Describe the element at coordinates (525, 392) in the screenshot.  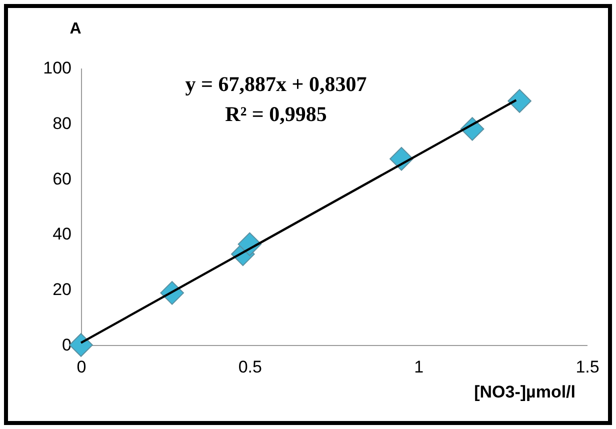
I see `x-axis-title: [NO3-]µmol/l` at that location.